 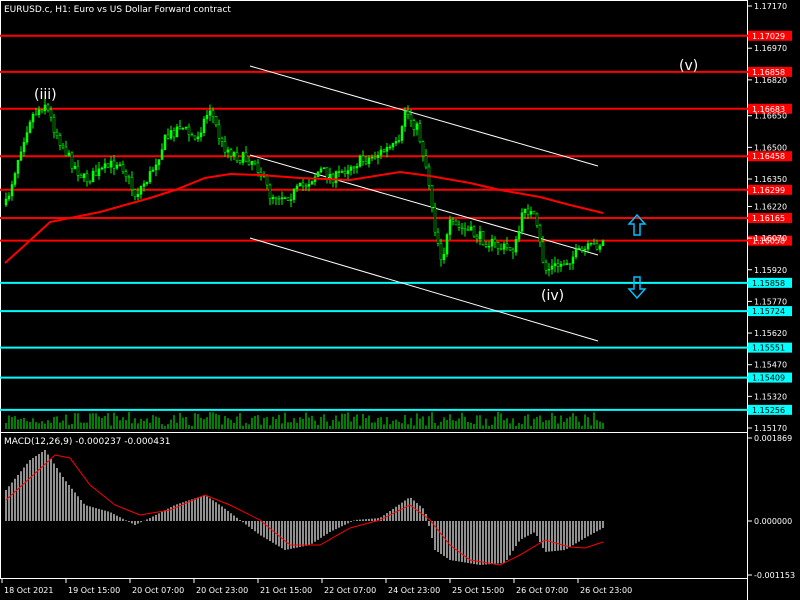 What do you see at coordinates (768, 72) in the screenshot?
I see `resistance-level-label: 1.16858` at bounding box center [768, 72].